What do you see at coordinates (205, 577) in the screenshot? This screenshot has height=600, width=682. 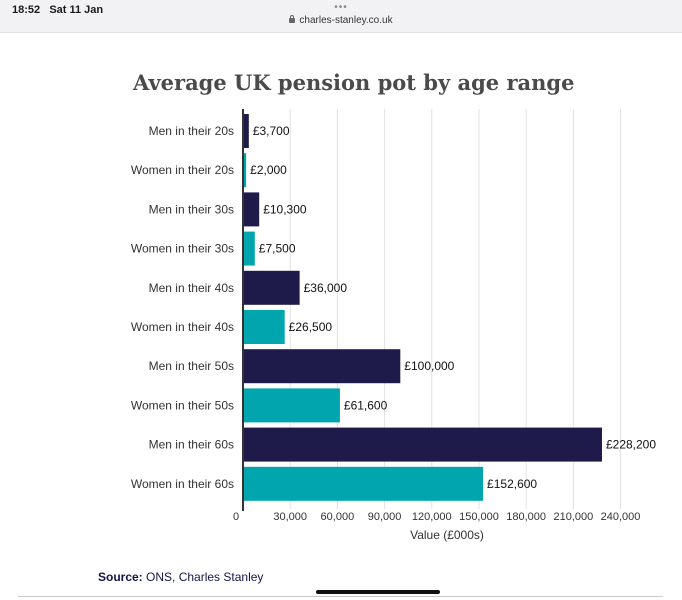 I see `source-text: ONS, Charles Stanley` at bounding box center [205, 577].